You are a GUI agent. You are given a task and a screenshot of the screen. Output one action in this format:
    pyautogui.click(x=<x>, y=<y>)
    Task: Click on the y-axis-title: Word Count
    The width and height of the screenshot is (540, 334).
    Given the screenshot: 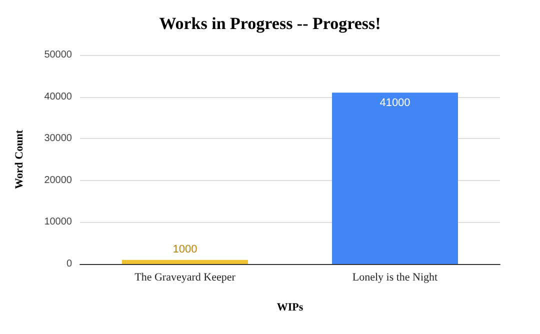 What is the action you would take?
    pyautogui.click(x=20, y=159)
    